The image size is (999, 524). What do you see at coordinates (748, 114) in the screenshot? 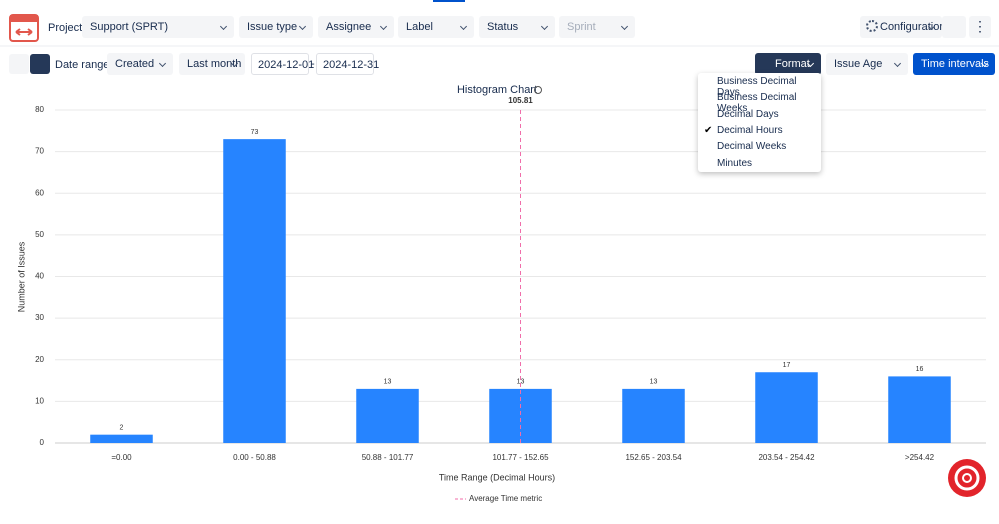
I see `menu-item: Decimal Days` at bounding box center [748, 114].